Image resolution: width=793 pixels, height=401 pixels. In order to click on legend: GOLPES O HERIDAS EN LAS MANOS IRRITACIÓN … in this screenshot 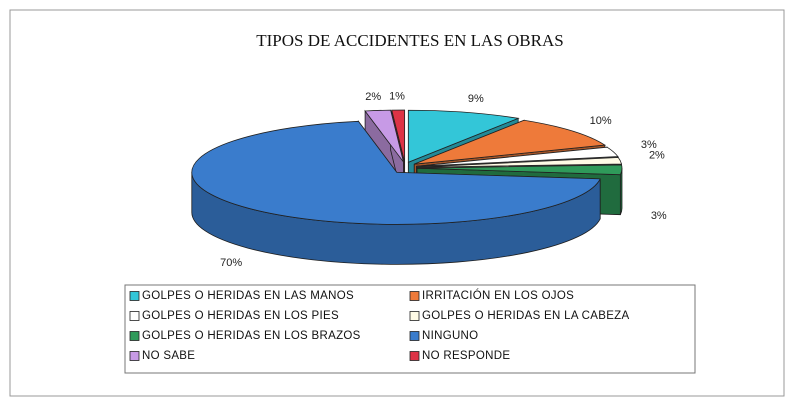, I will do `click(379, 325)`.